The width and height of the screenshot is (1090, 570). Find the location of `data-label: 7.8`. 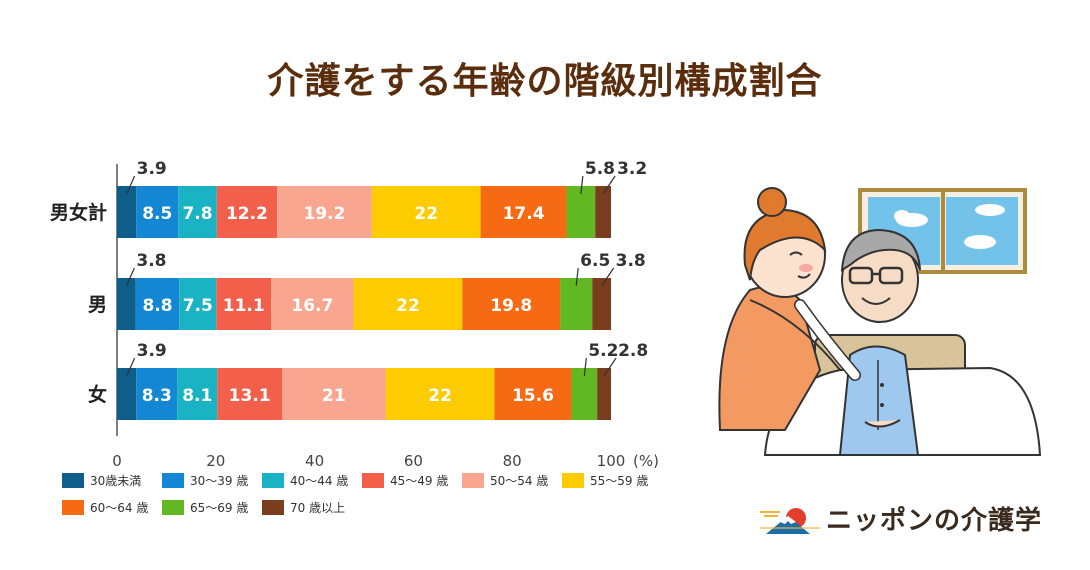

data-label: 7.8 is located at coordinates (197, 214).